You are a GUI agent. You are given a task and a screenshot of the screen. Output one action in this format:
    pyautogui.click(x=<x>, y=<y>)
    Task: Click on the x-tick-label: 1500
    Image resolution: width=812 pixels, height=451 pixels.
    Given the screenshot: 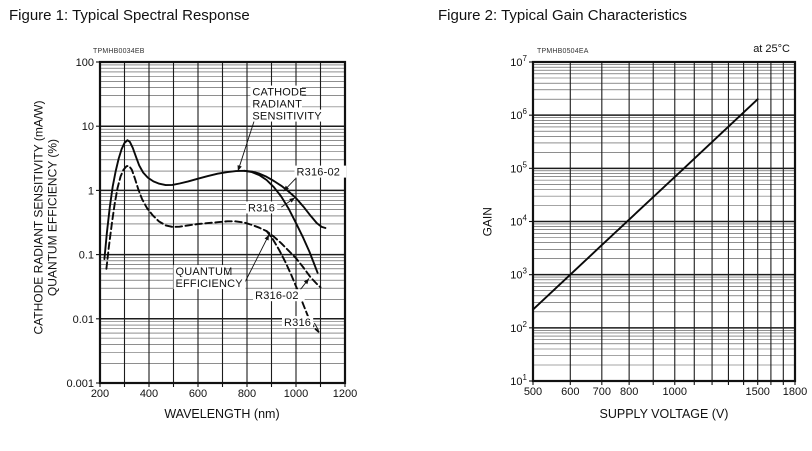 What is the action you would take?
    pyautogui.click(x=757, y=392)
    